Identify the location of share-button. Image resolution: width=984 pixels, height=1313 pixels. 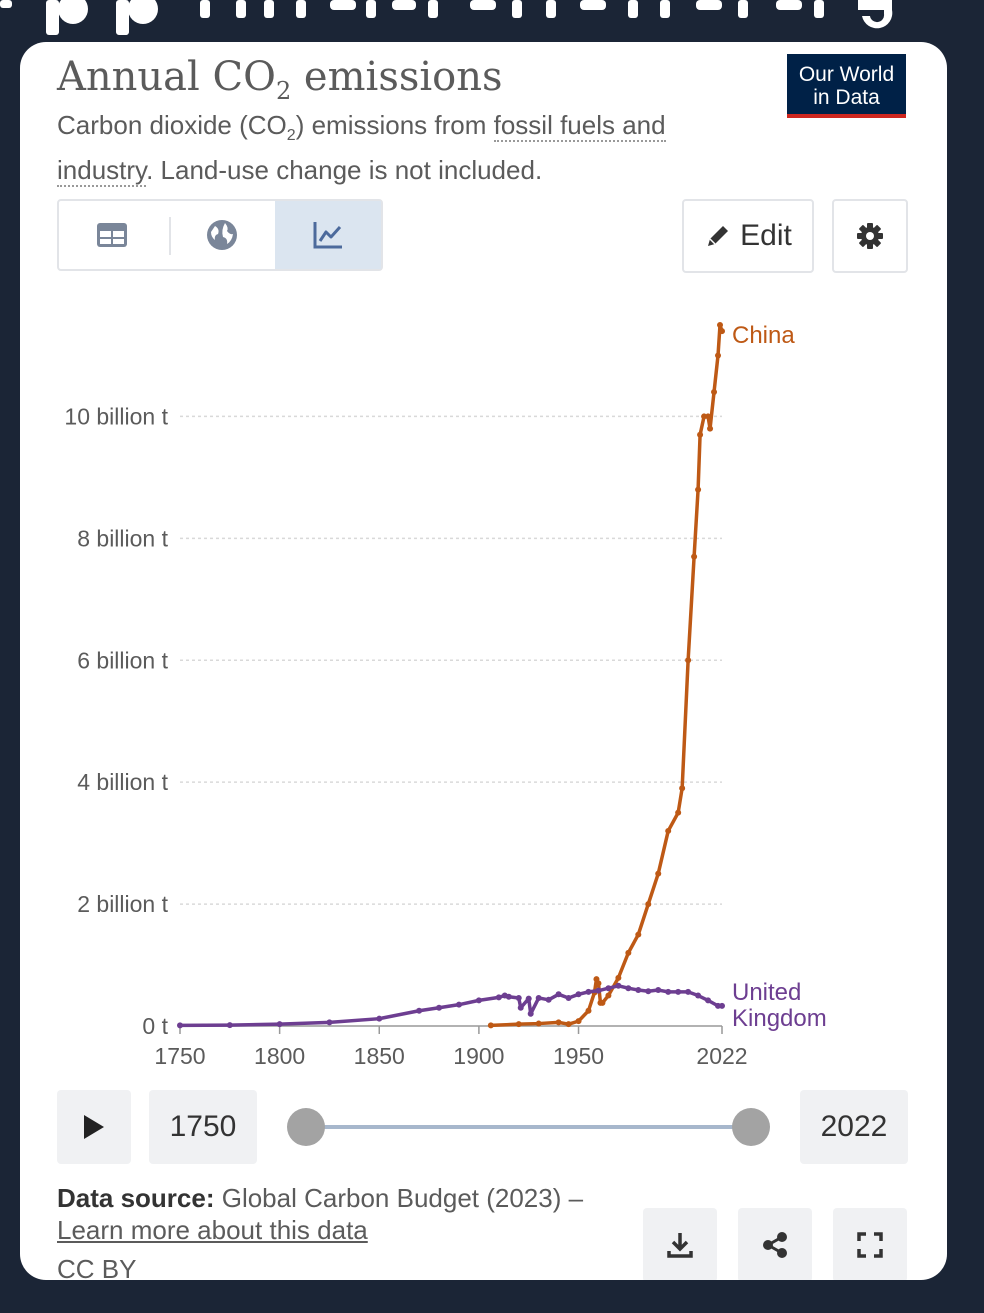
(775, 1244).